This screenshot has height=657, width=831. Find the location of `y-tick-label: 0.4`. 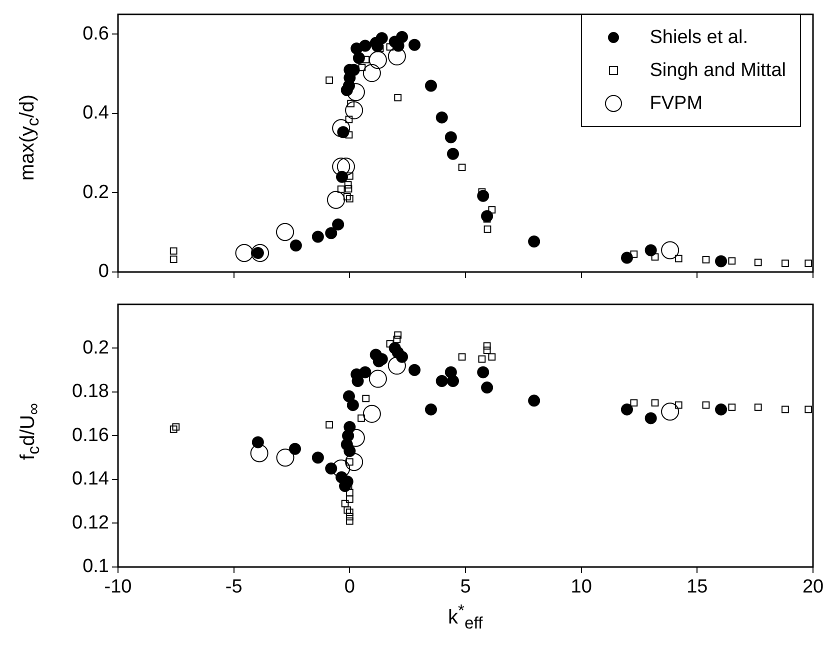

y-tick-label: 0.4 is located at coordinates (96, 113).